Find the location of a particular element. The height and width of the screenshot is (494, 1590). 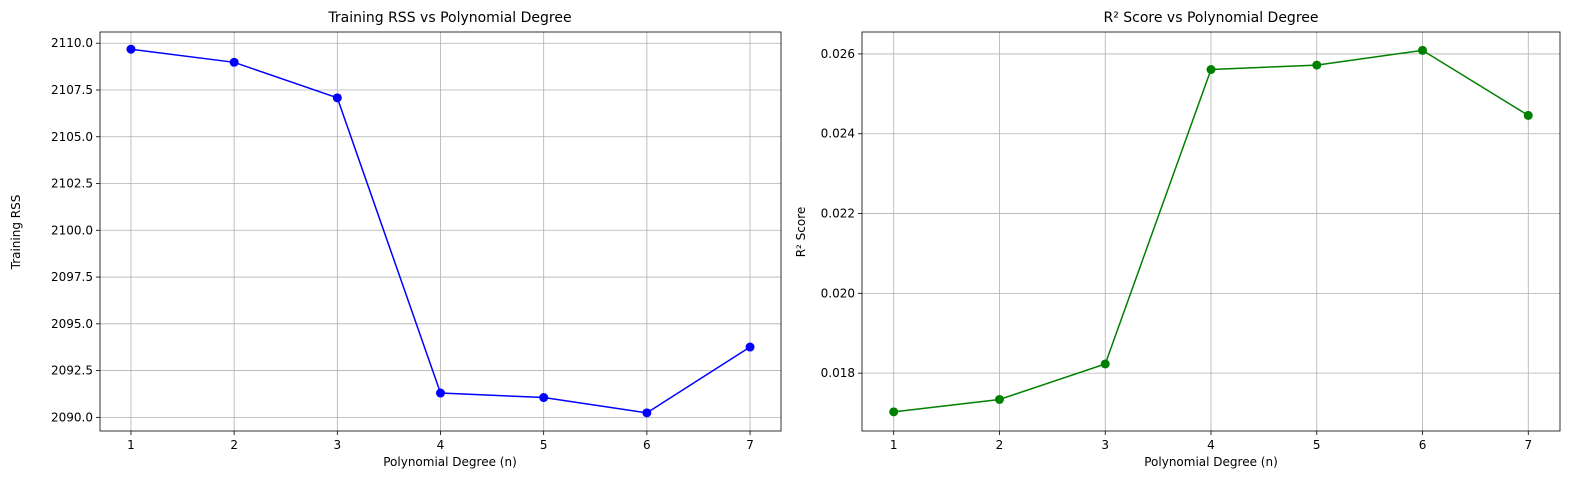

y-tick-label: 0.024 is located at coordinates (838, 134).